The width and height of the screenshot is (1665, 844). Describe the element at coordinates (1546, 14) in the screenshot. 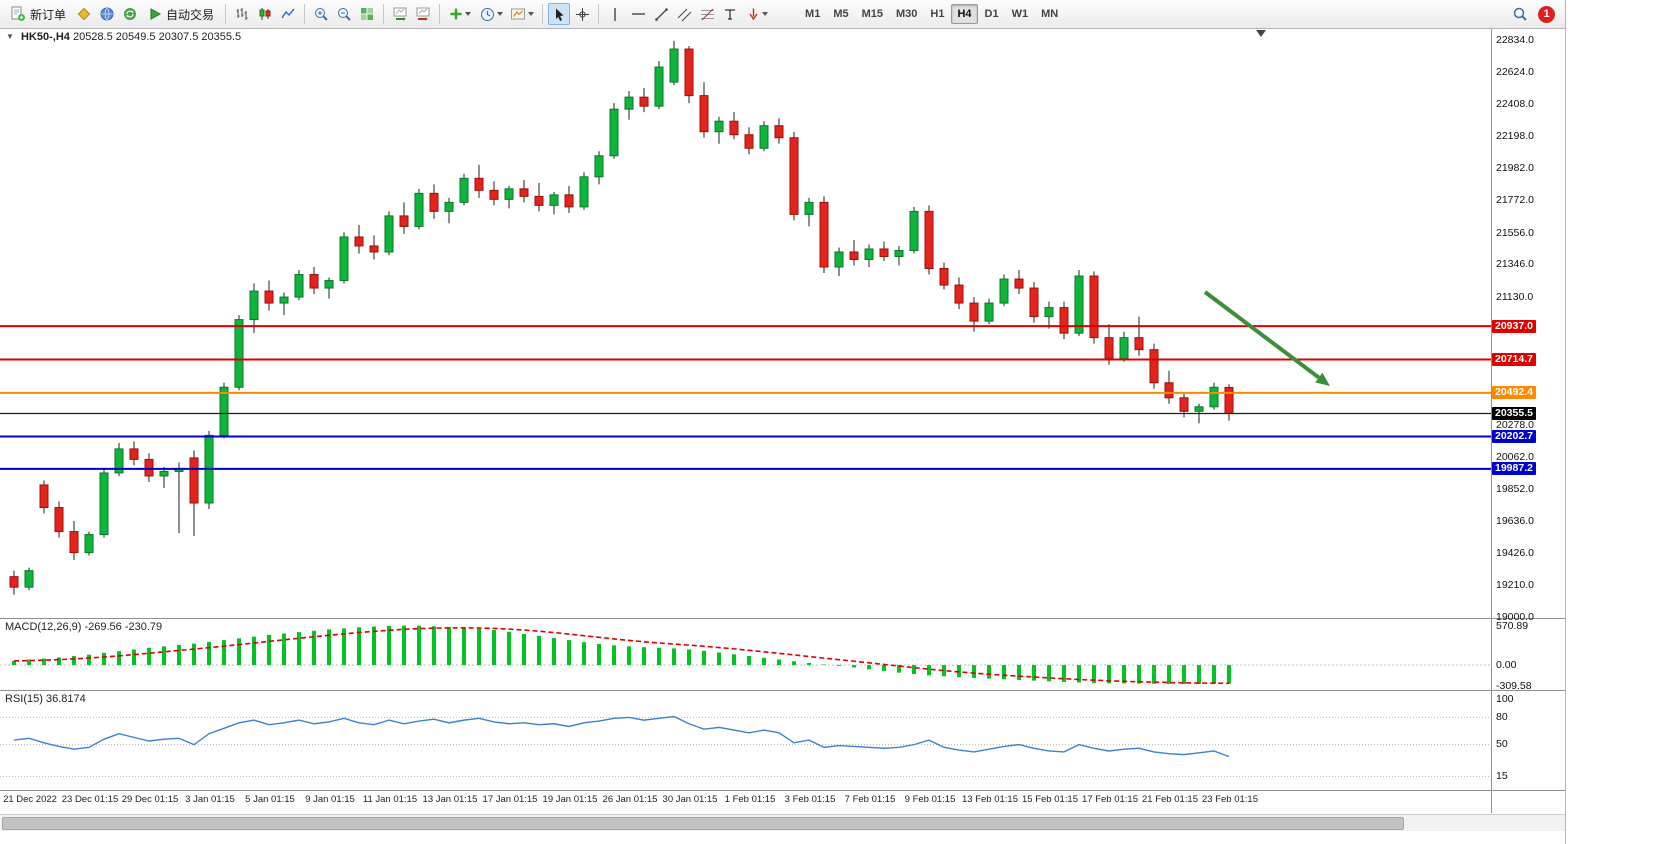

I see `notification-badge: 1` at that location.